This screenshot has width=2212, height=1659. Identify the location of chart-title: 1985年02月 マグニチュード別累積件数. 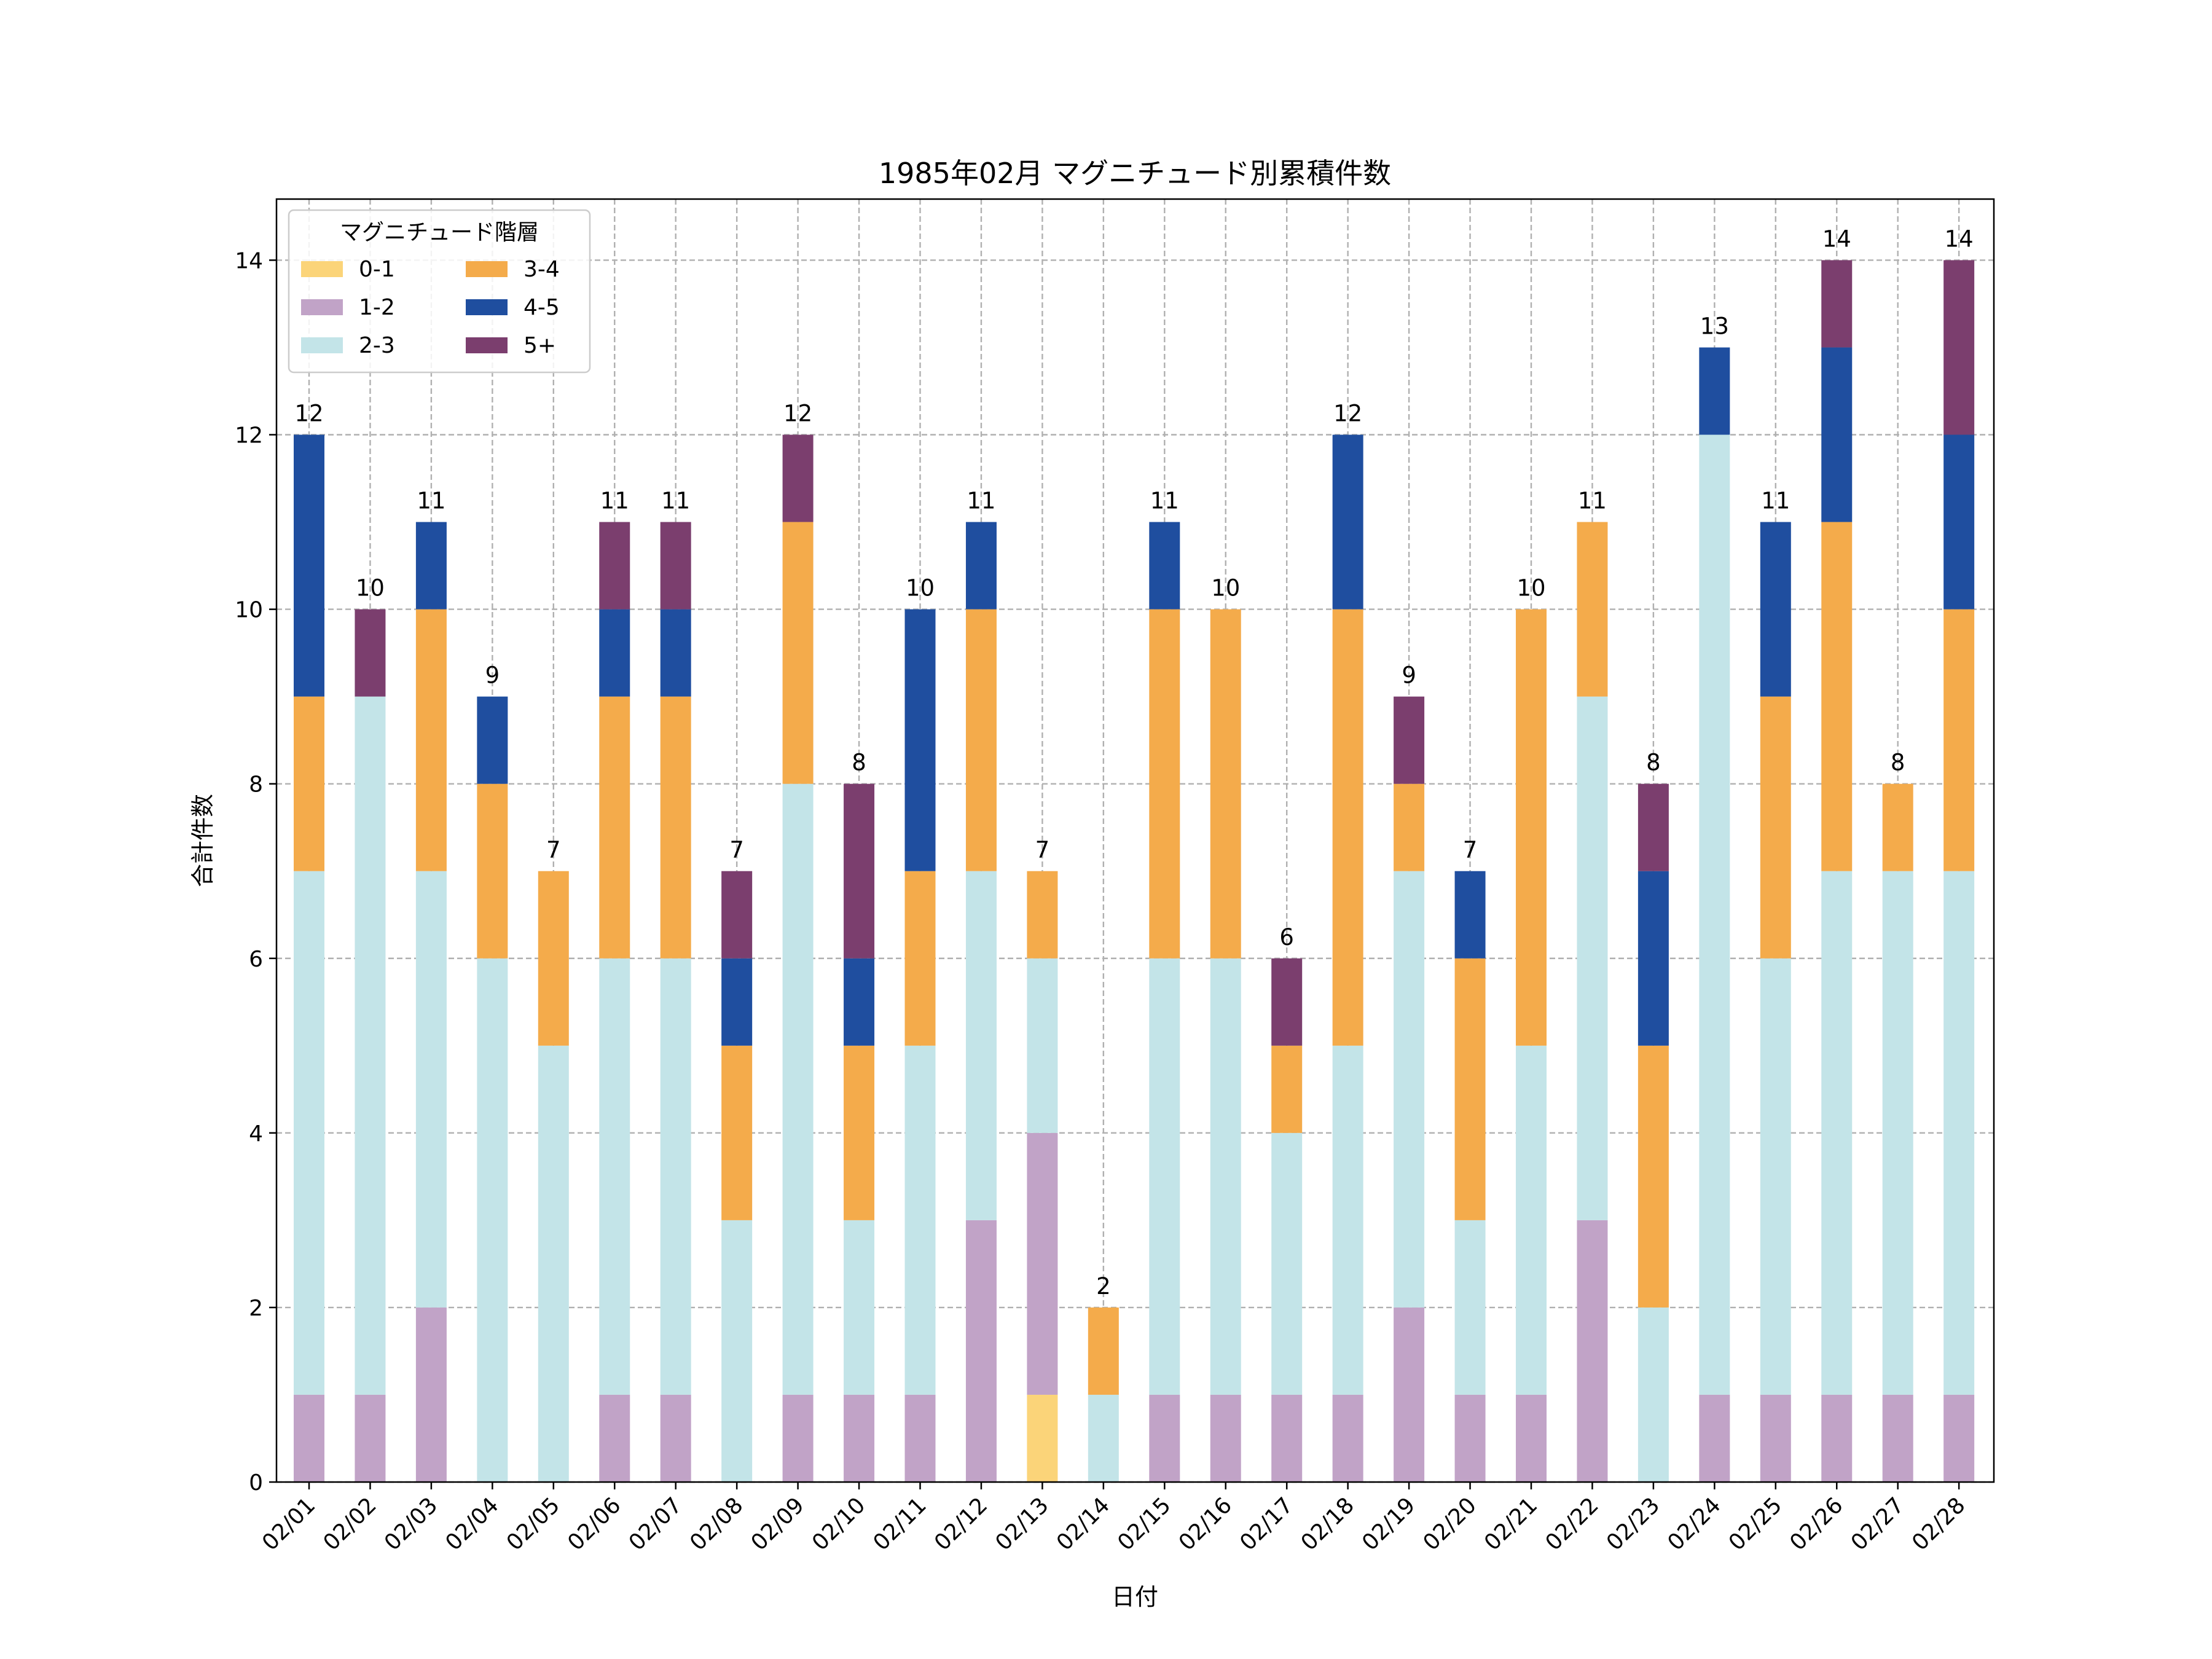
(1135, 173).